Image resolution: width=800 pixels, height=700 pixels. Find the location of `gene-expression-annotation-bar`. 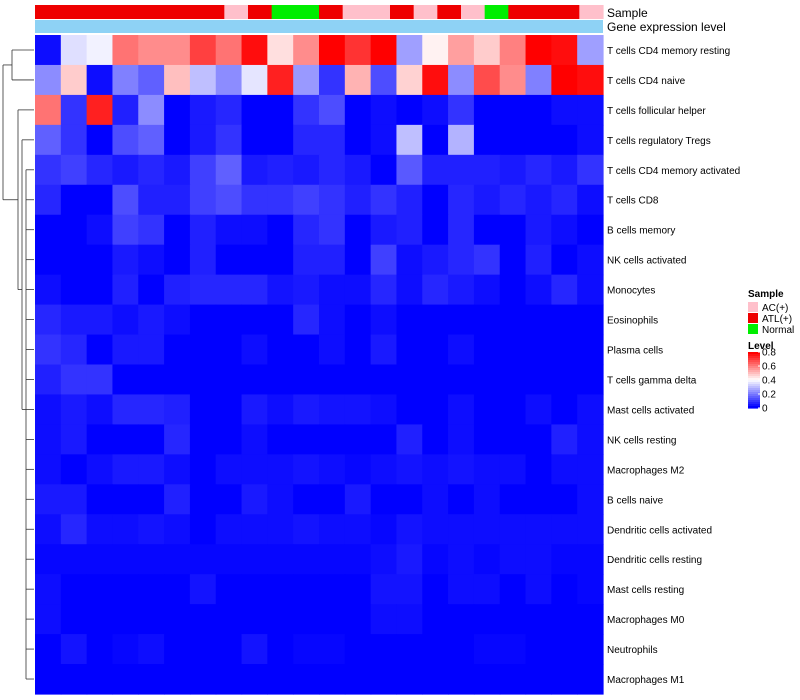

gene-expression-annotation-bar is located at coordinates (319, 26).